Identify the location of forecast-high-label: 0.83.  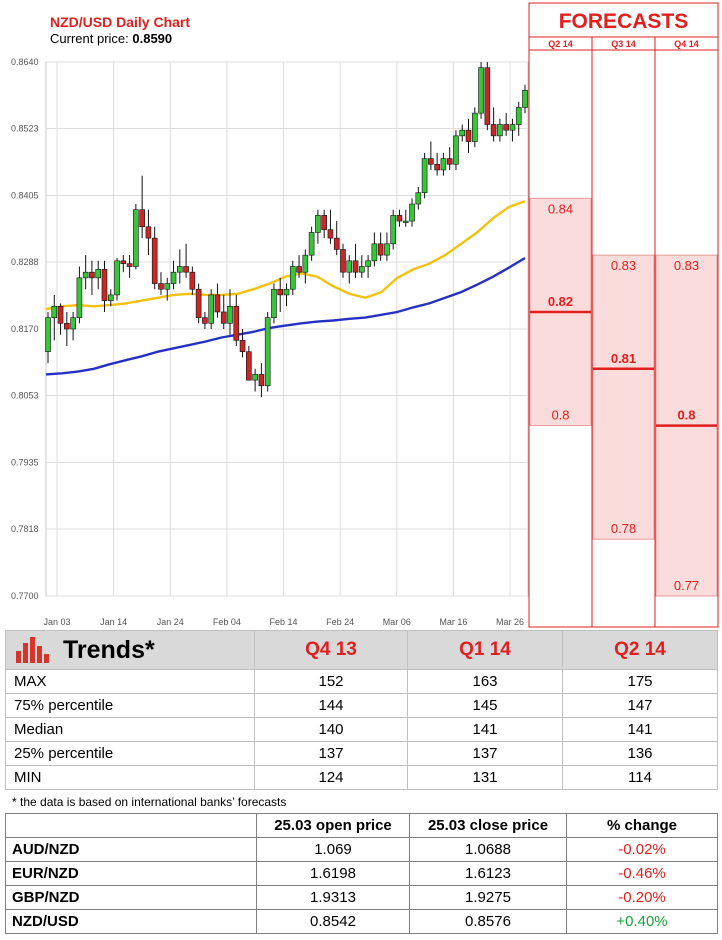
(623, 265).